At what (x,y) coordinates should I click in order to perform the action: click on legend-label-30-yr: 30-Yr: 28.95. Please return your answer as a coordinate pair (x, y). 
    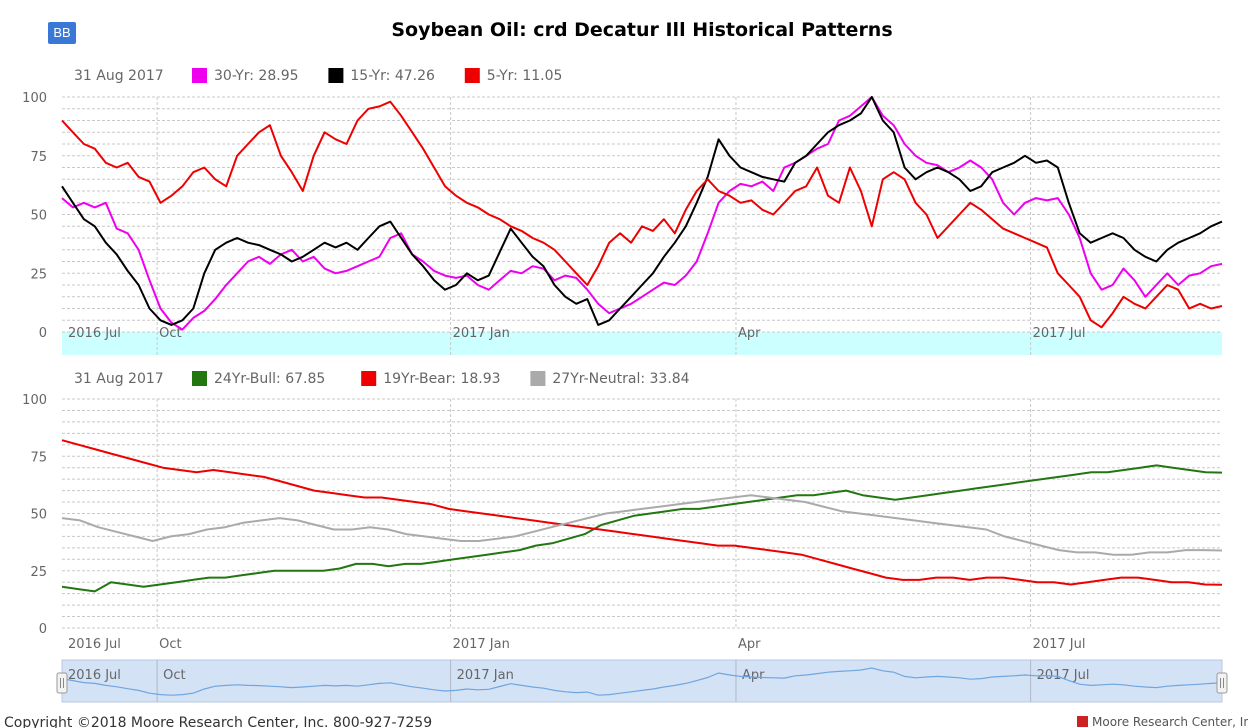
    Looking at the image, I should click on (256, 76).